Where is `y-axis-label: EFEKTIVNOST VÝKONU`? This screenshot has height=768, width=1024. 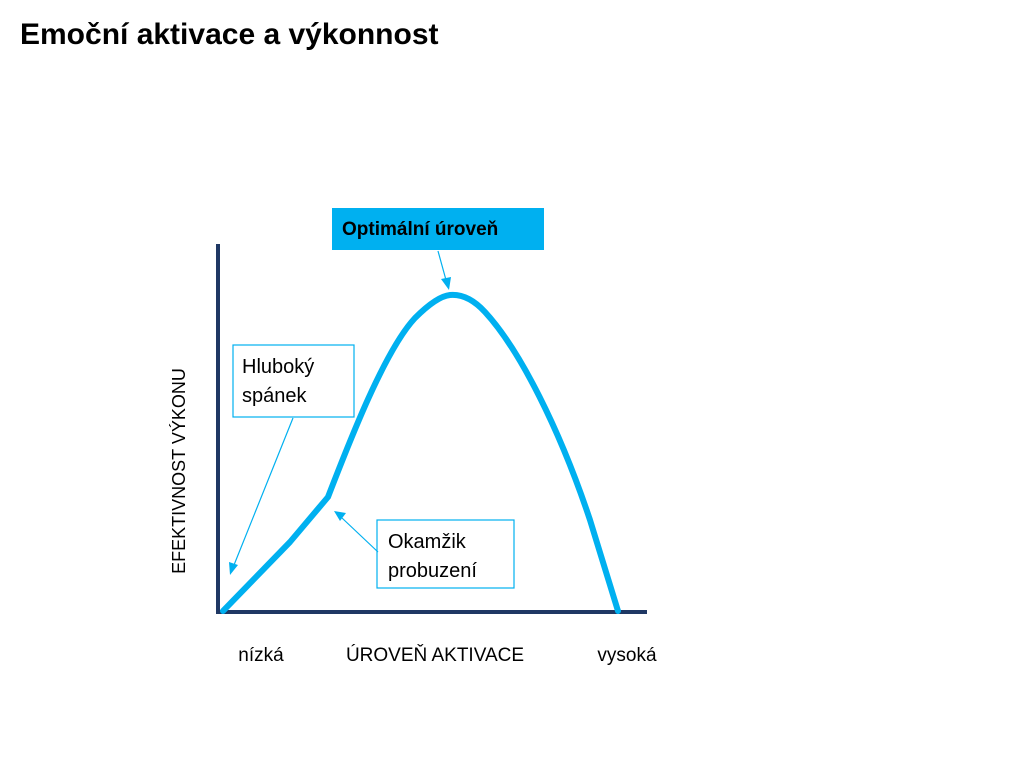 y-axis-label: EFEKTIVNOST VÝKONU is located at coordinates (179, 471).